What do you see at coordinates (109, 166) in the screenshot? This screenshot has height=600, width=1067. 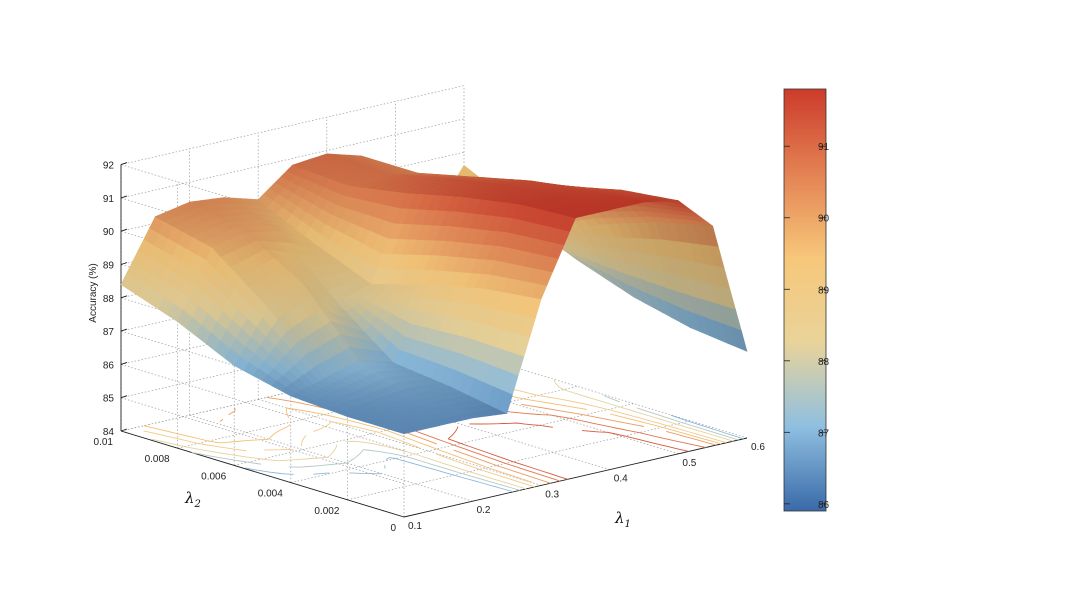 I see `z-tick-label: 92` at bounding box center [109, 166].